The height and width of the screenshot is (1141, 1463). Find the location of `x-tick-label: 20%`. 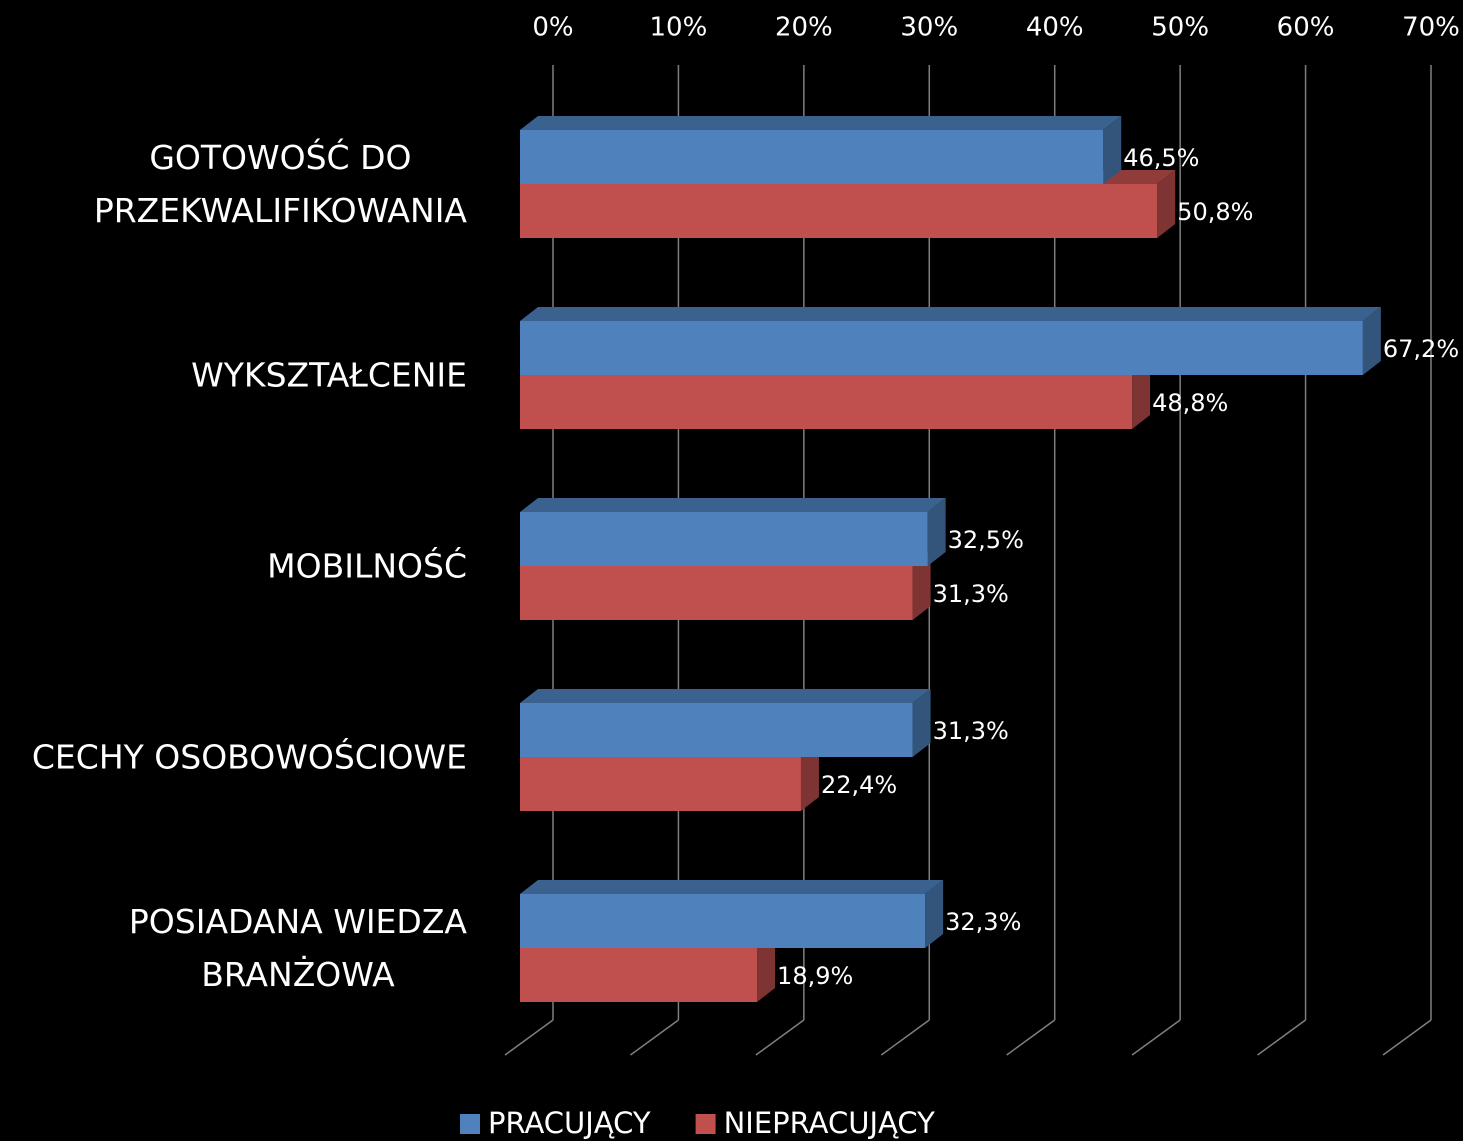

x-tick-label: 20% is located at coordinates (804, 28).